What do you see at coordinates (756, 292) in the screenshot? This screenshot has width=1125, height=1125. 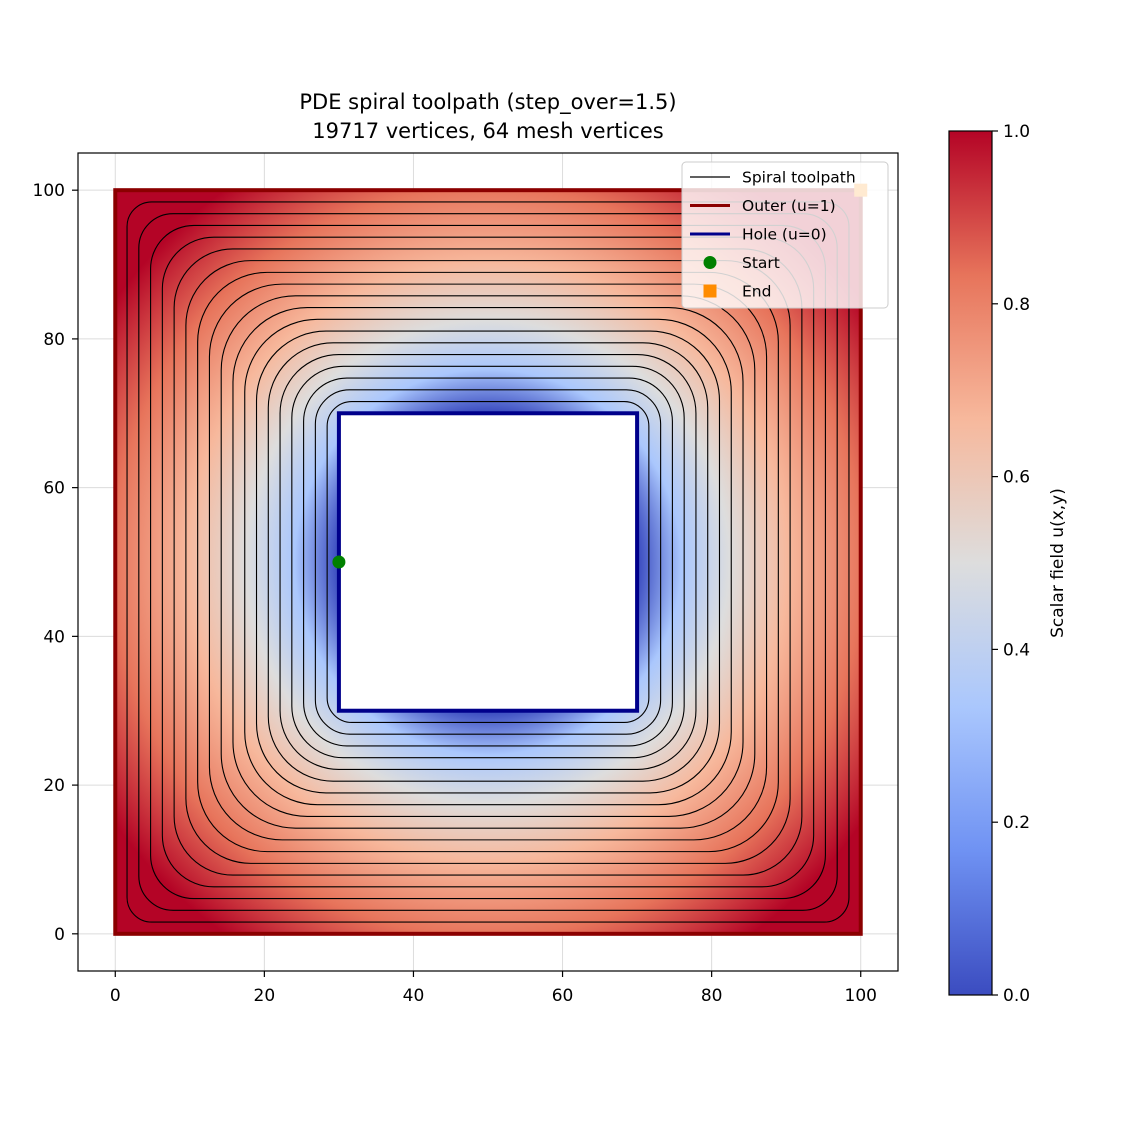 I see `legend-label: End` at bounding box center [756, 292].